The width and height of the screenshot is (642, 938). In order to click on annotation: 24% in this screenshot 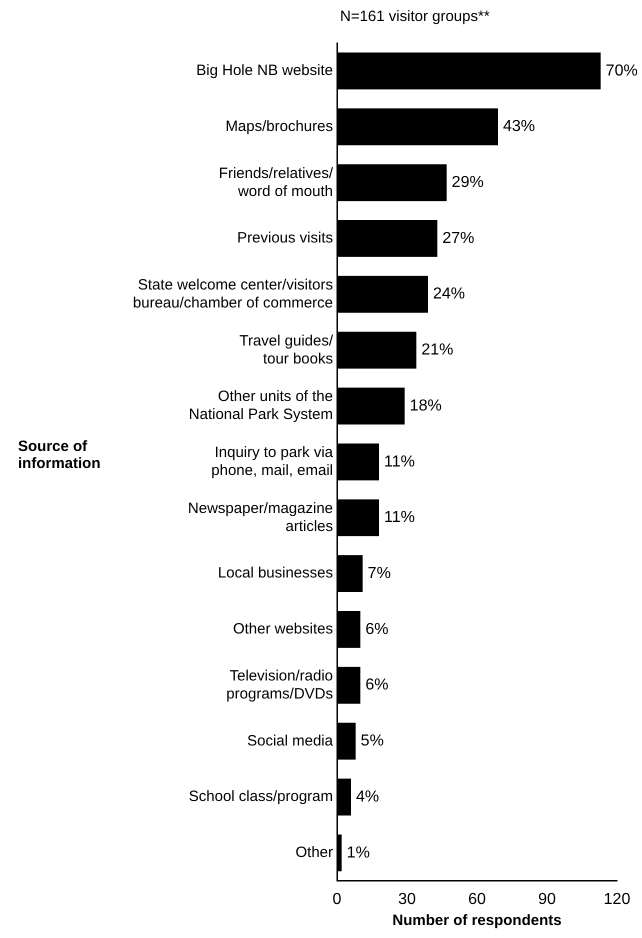, I will do `click(449, 294)`.